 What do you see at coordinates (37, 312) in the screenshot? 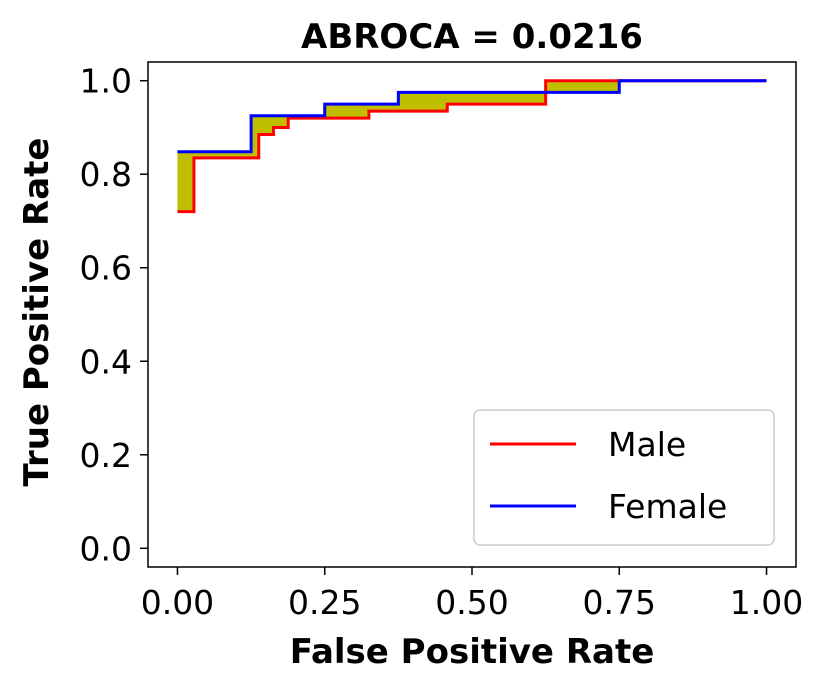
I see `y-axis-label: True Positive Rate` at bounding box center [37, 312].